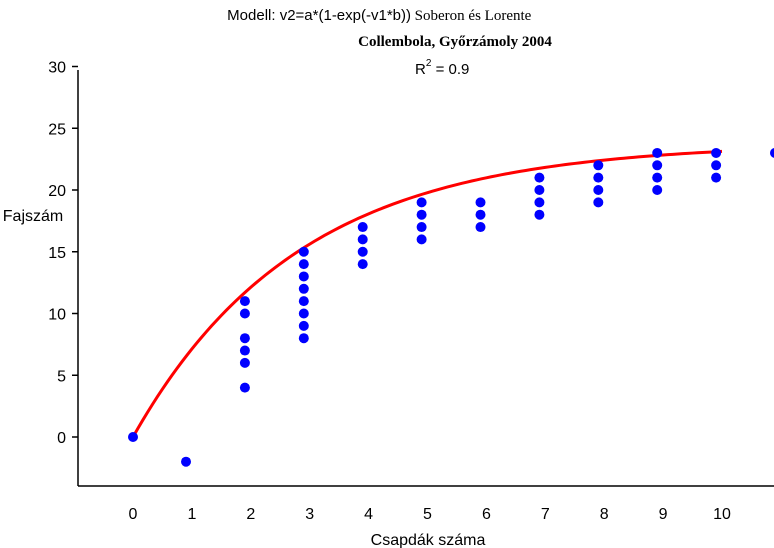 This screenshot has height=548, width=774. What do you see at coordinates (455, 42) in the screenshot?
I see `chart-subtitle: Collembola, Győrzámoly 2004` at bounding box center [455, 42].